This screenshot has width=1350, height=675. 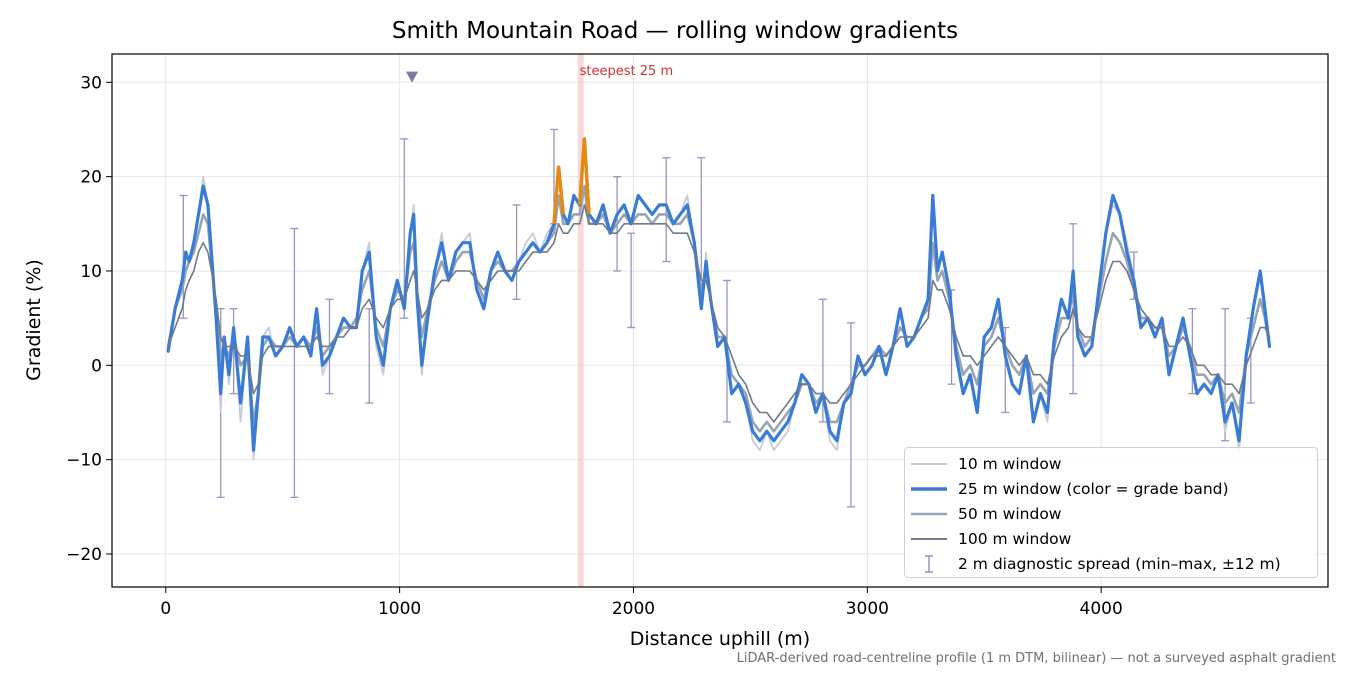 I want to click on steep-grade-segments, so click(x=571, y=180).